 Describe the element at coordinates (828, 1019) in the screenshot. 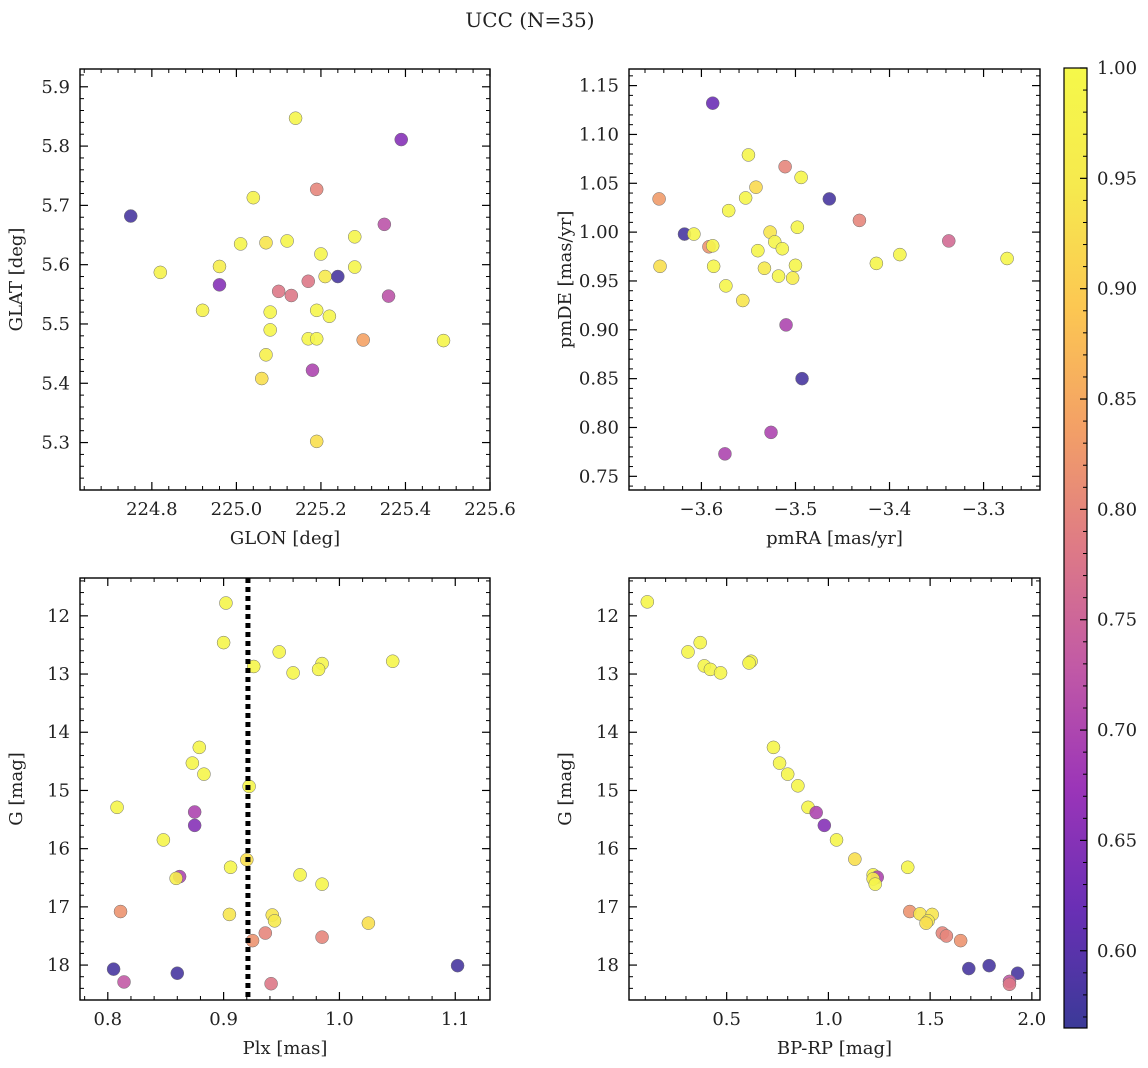

I see `x-tick-label: 1.0` at that location.